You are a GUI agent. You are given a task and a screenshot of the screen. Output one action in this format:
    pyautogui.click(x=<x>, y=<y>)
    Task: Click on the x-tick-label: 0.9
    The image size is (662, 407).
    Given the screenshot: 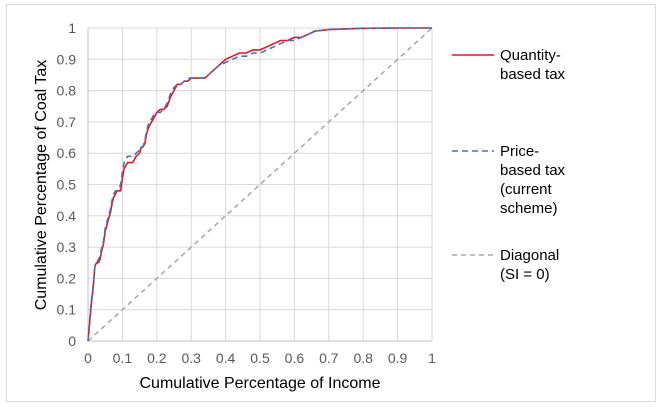 What is the action you would take?
    pyautogui.click(x=398, y=358)
    